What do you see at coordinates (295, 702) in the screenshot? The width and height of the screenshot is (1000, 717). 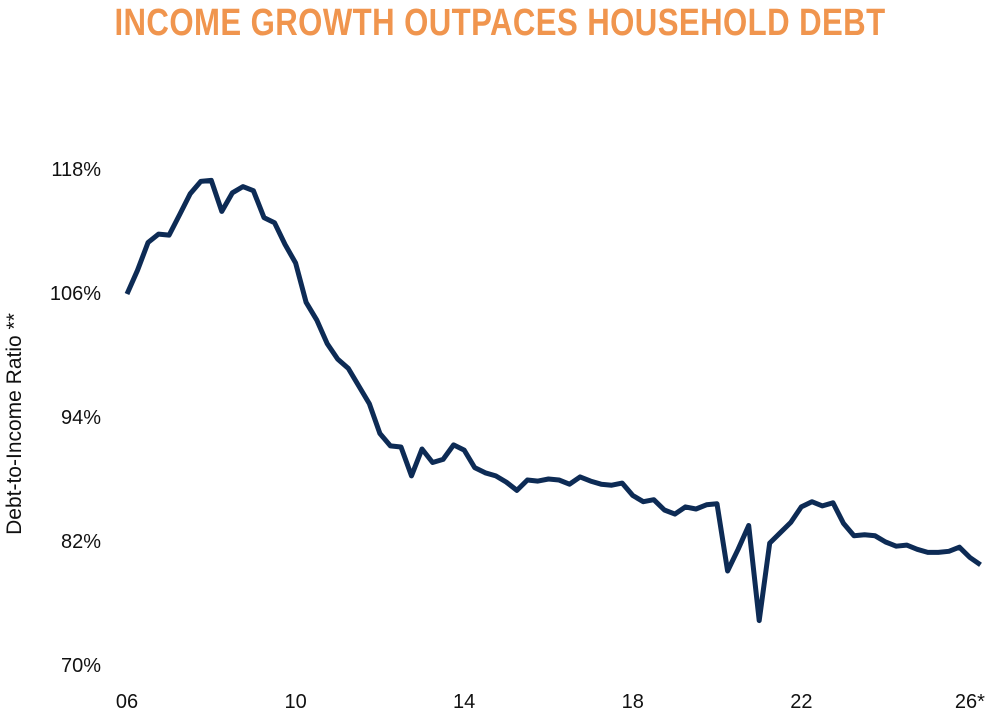 I see `x-tick-label: 10` at bounding box center [295, 702].